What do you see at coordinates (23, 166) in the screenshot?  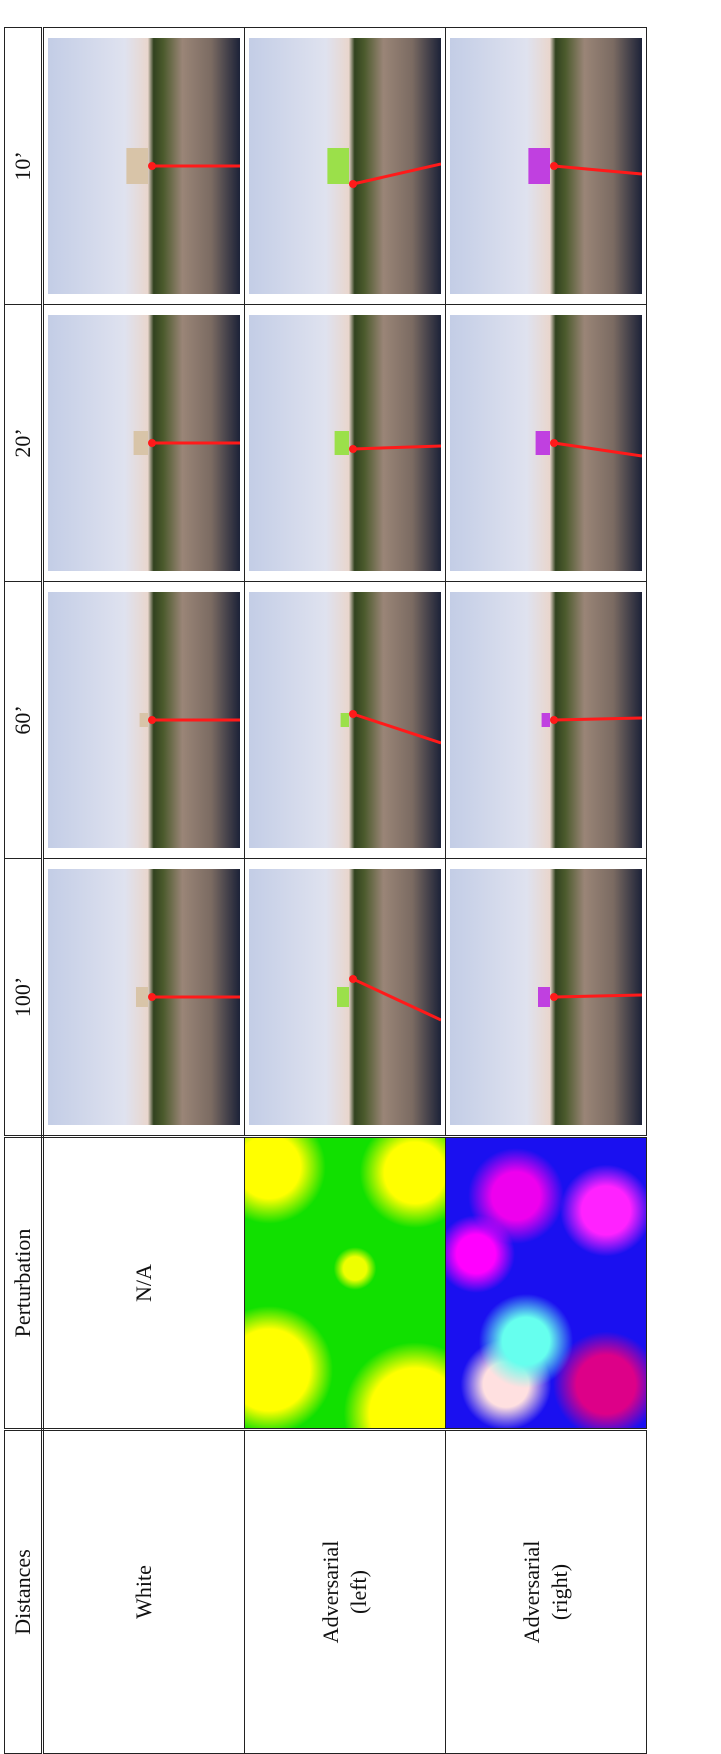 I see `header-cell: 10’` at bounding box center [23, 166].